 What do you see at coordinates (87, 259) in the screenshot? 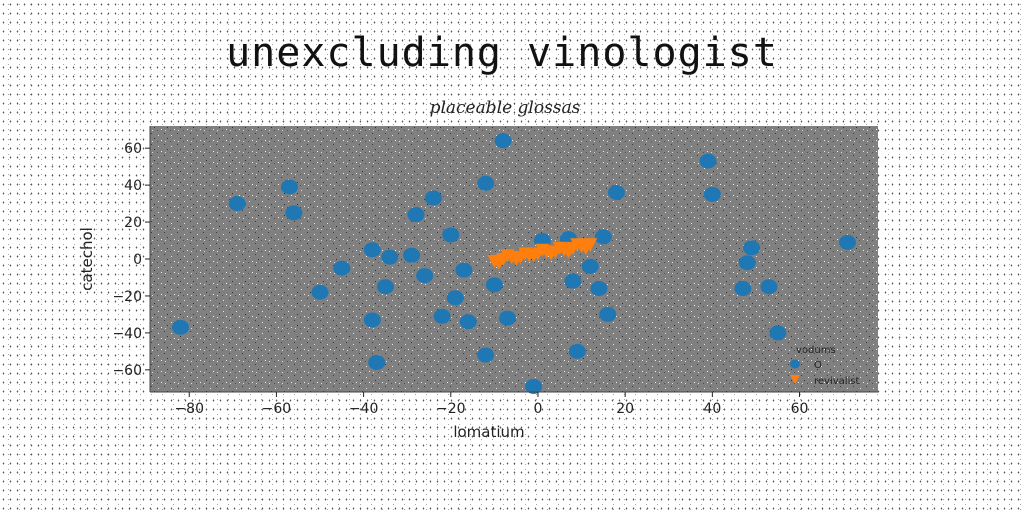
I see `y-axis-label: catechol` at bounding box center [87, 259].